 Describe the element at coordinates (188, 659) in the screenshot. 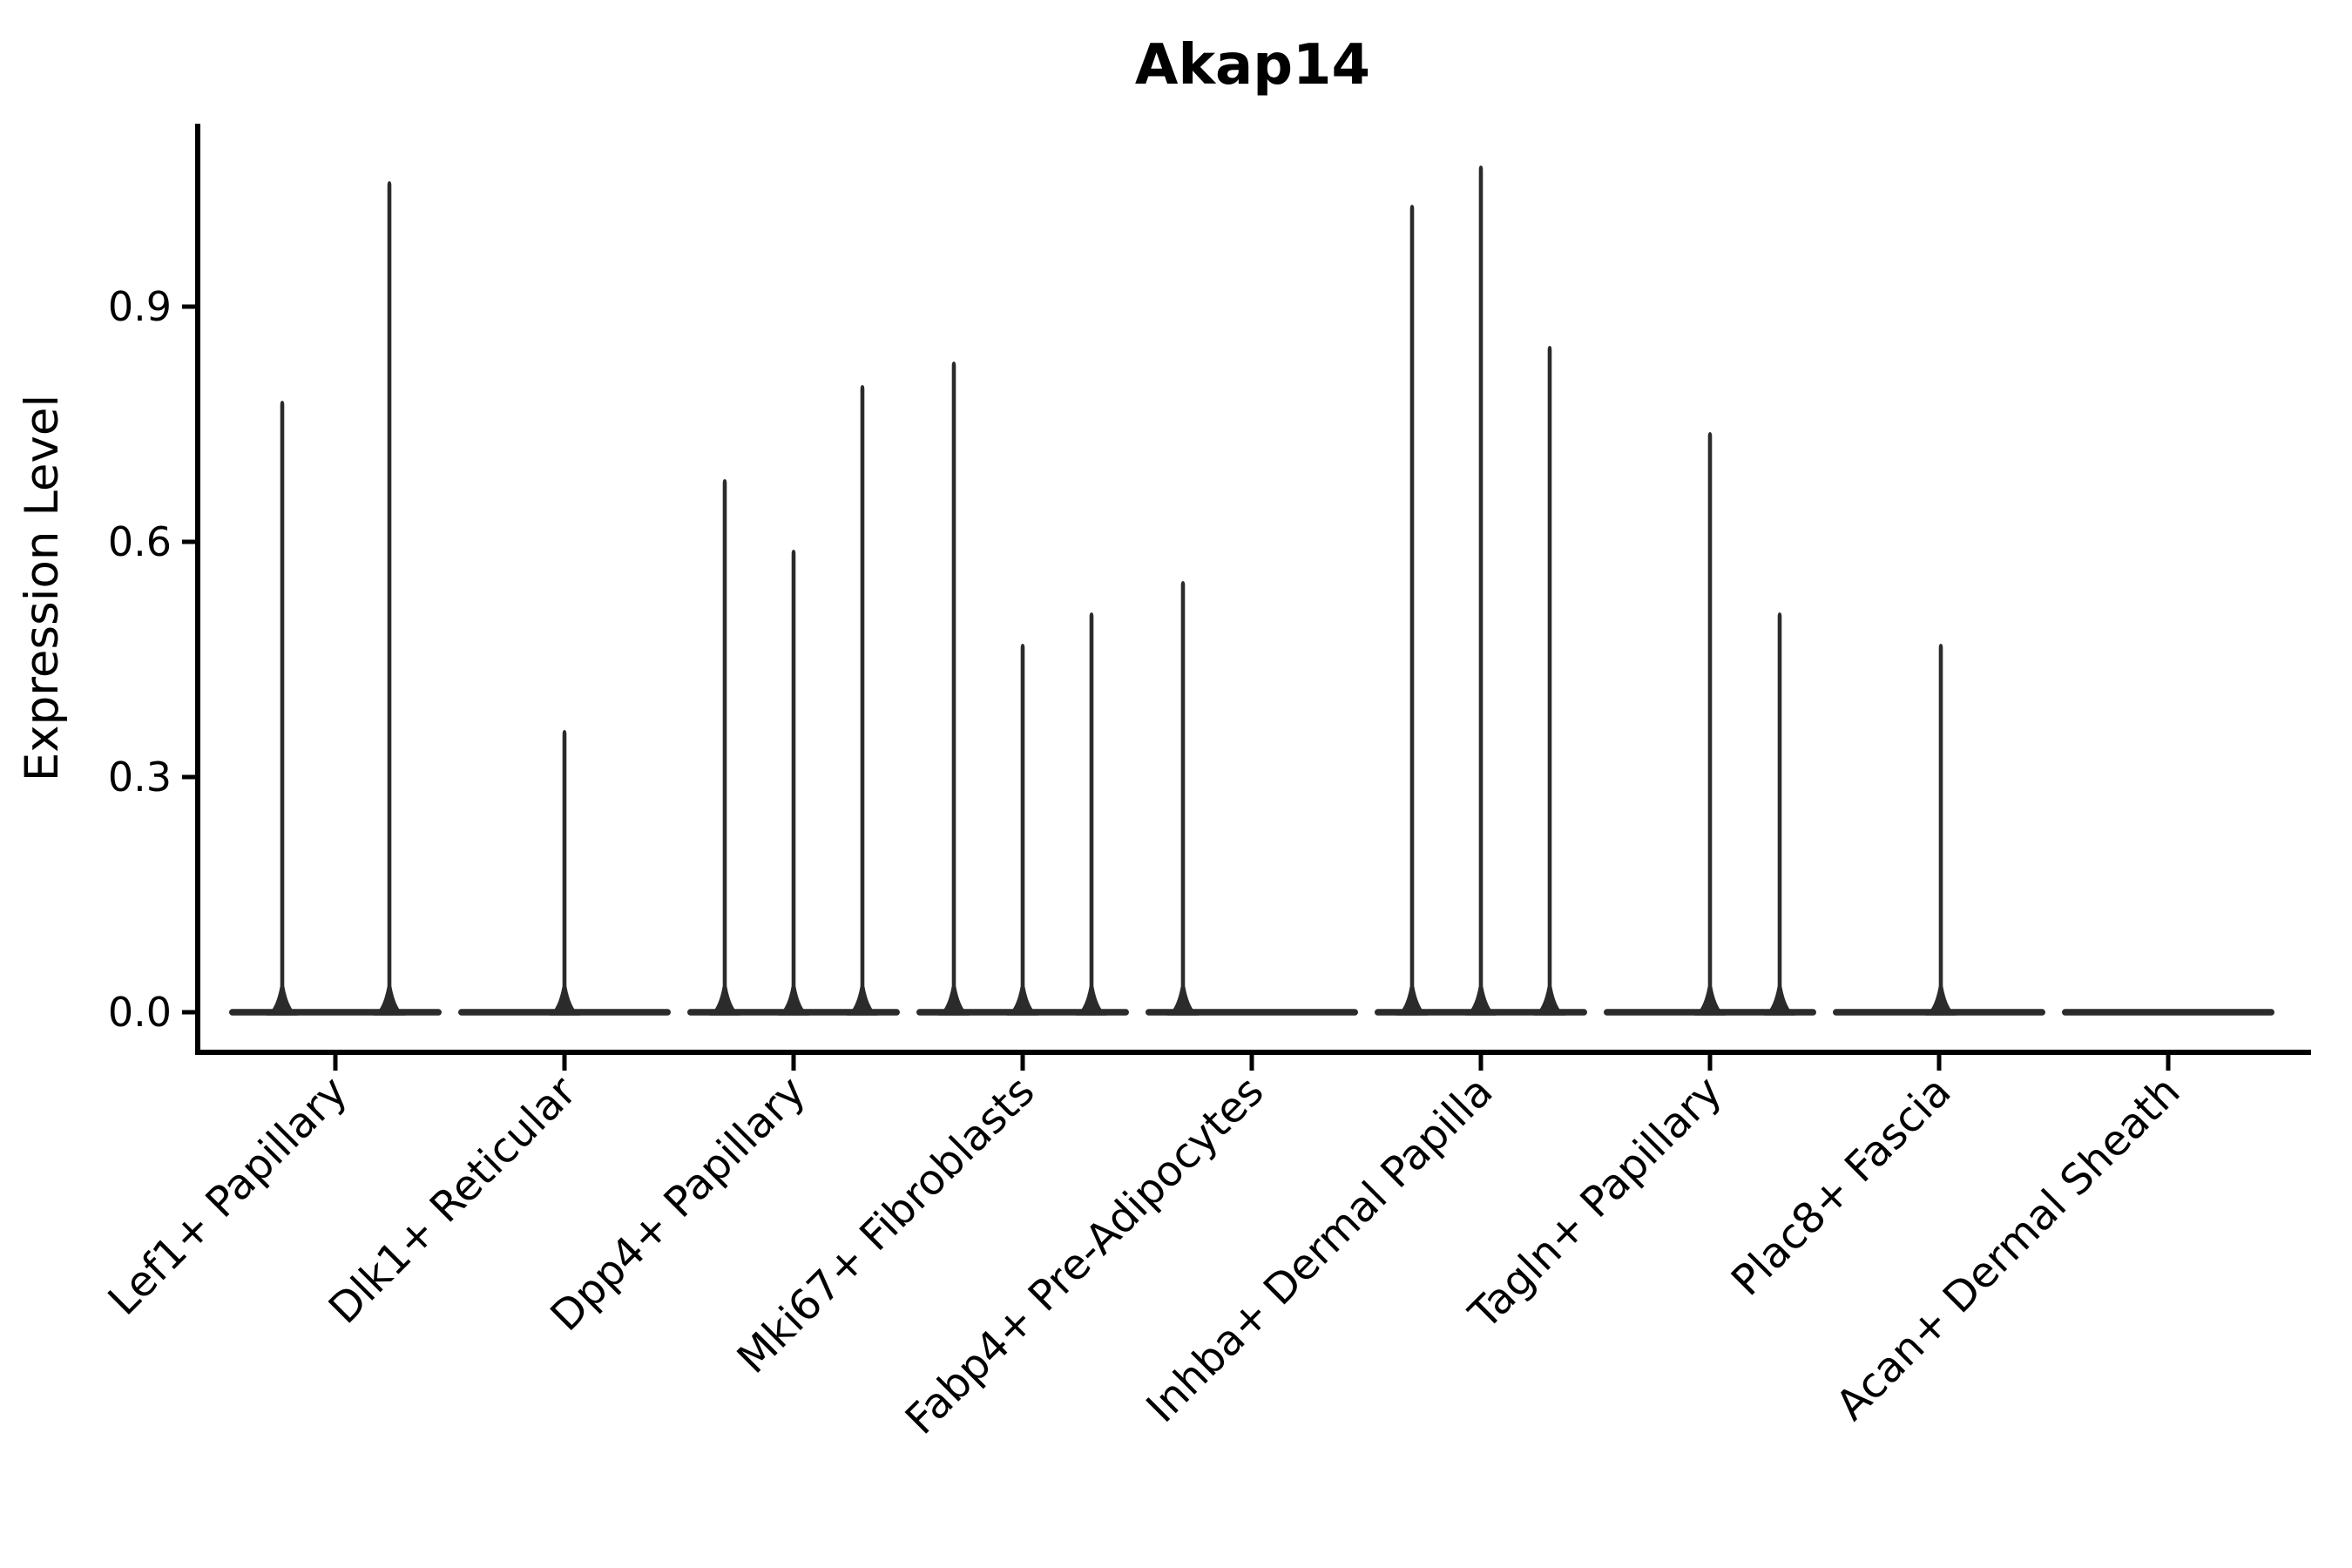

I see `y-axis-ticks` at that location.